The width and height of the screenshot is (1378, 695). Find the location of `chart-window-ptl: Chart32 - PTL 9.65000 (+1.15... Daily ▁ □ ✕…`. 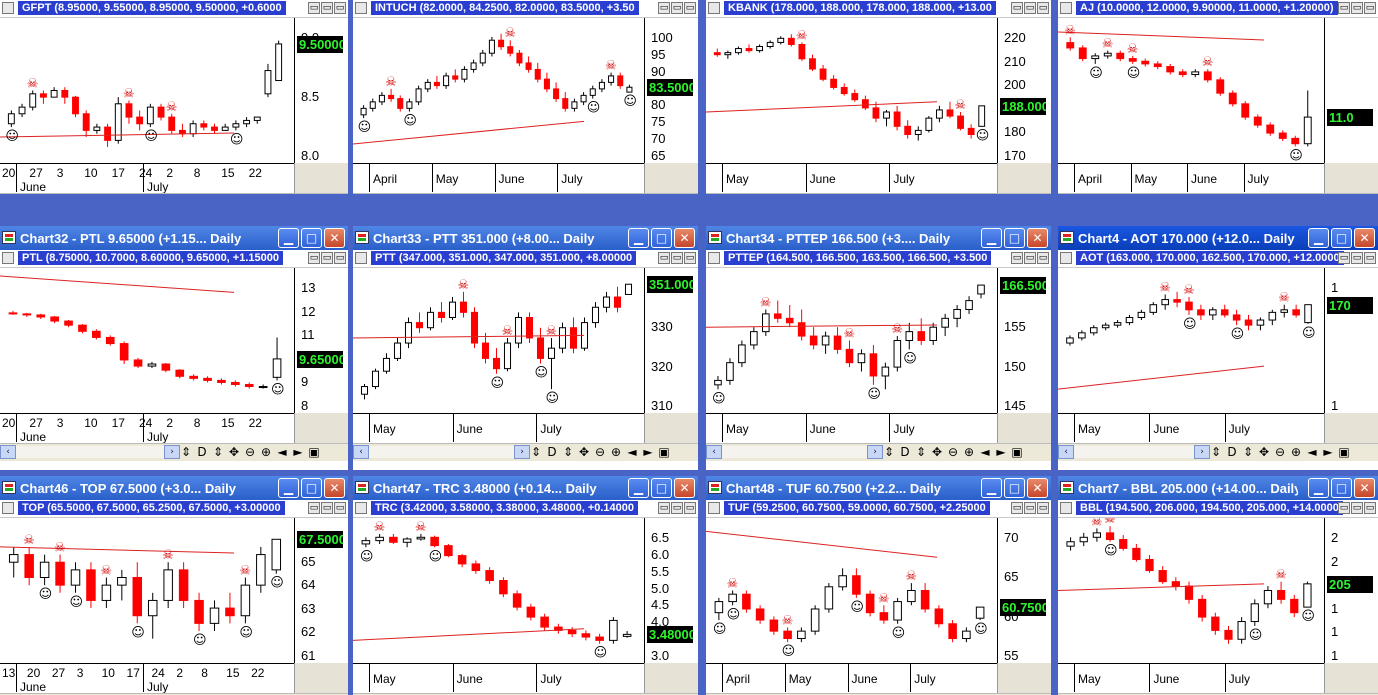

chart-window-ptl: Chart32 - PTL 9.65000 (+1.15... Daily ▁ □ ✕… is located at coordinates (174, 348).